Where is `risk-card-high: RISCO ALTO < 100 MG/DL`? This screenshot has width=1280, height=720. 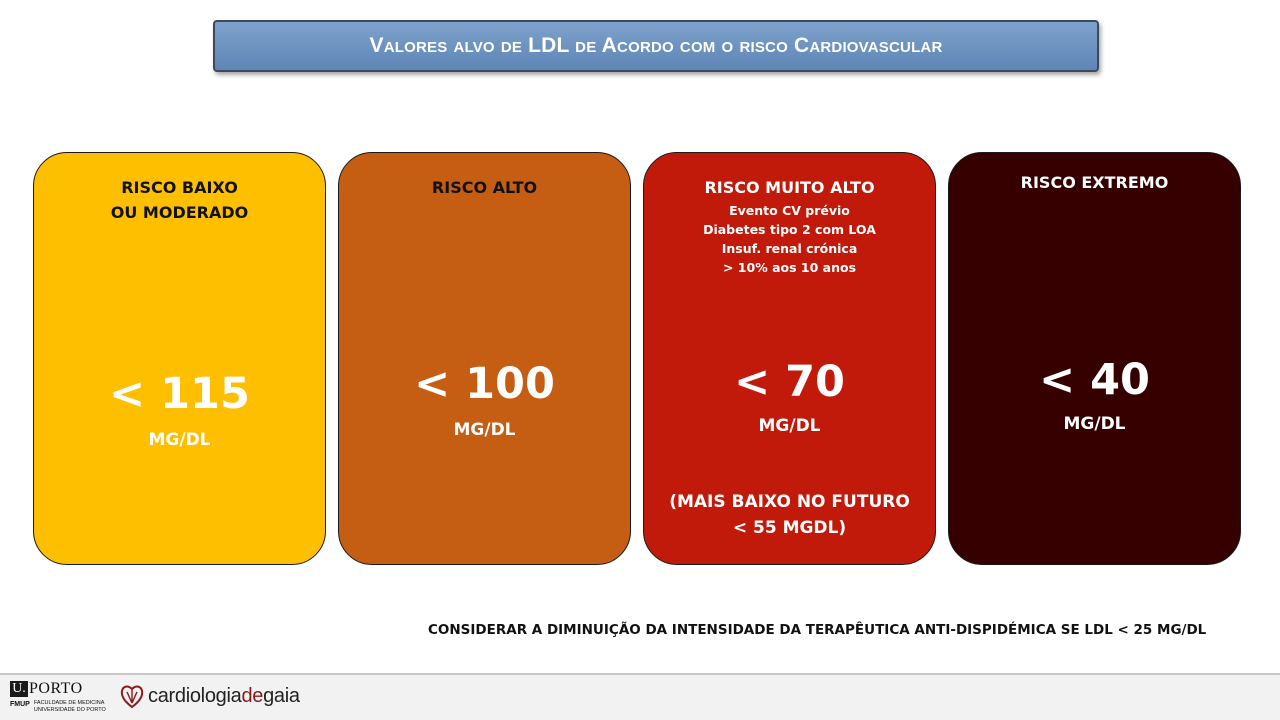 risk-card-high: RISCO ALTO < 100 MG/DL is located at coordinates (484, 358).